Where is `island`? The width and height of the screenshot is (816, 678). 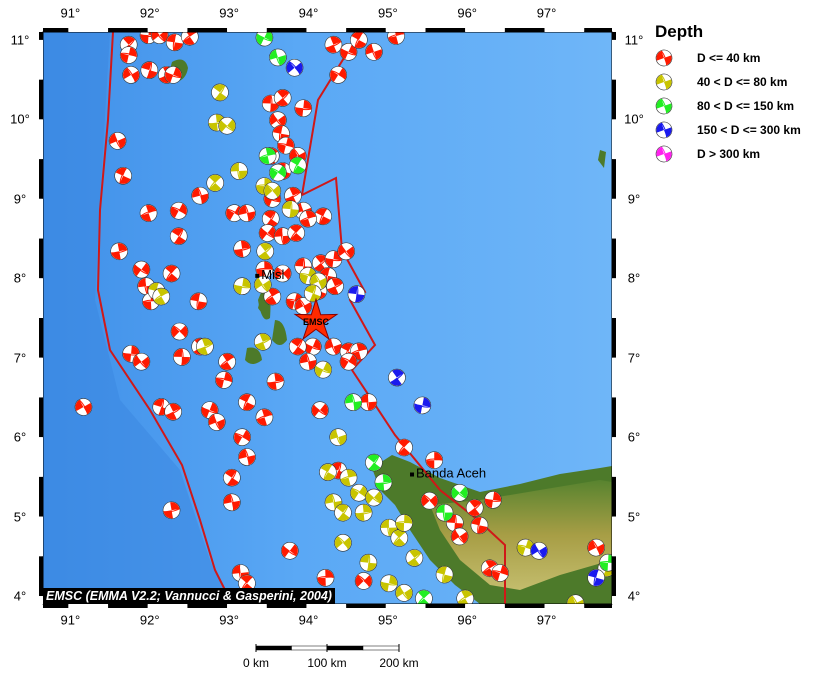 island is located at coordinates (263, 306).